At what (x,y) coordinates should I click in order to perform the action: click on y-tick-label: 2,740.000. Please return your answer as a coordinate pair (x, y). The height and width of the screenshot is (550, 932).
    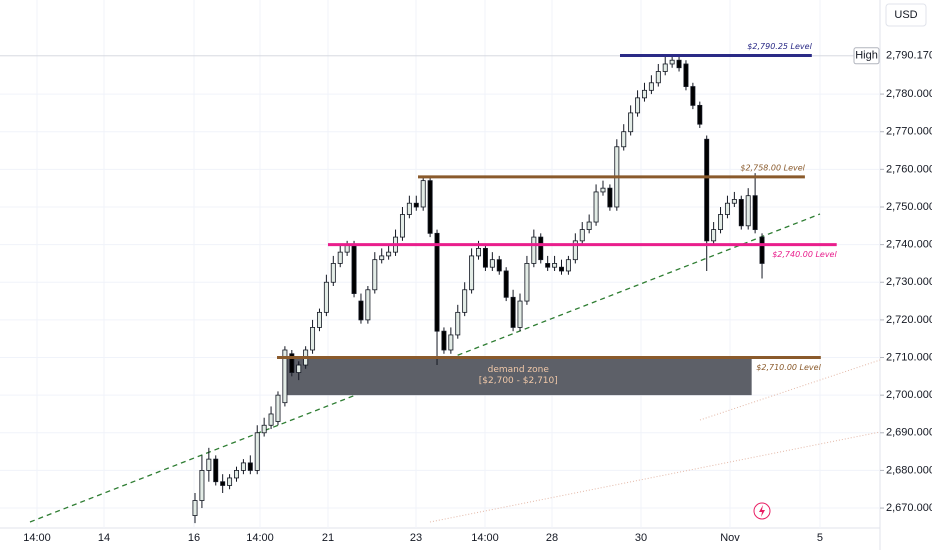
    Looking at the image, I should click on (909, 245).